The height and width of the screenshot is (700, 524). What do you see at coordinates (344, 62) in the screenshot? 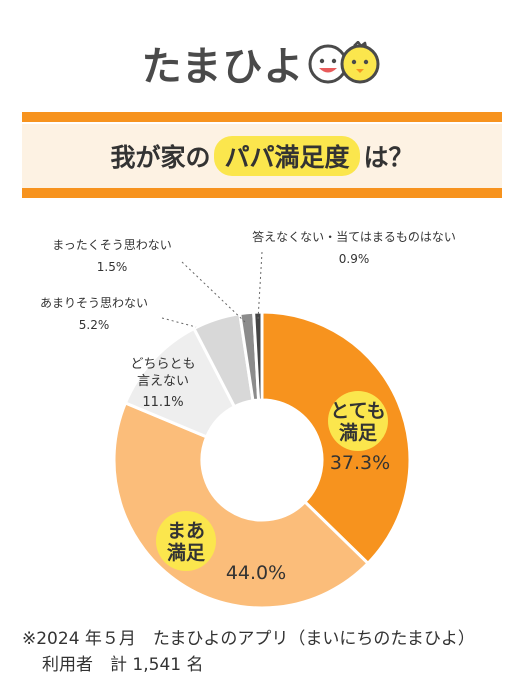
I see `logo-mascot-icon` at bounding box center [344, 62].